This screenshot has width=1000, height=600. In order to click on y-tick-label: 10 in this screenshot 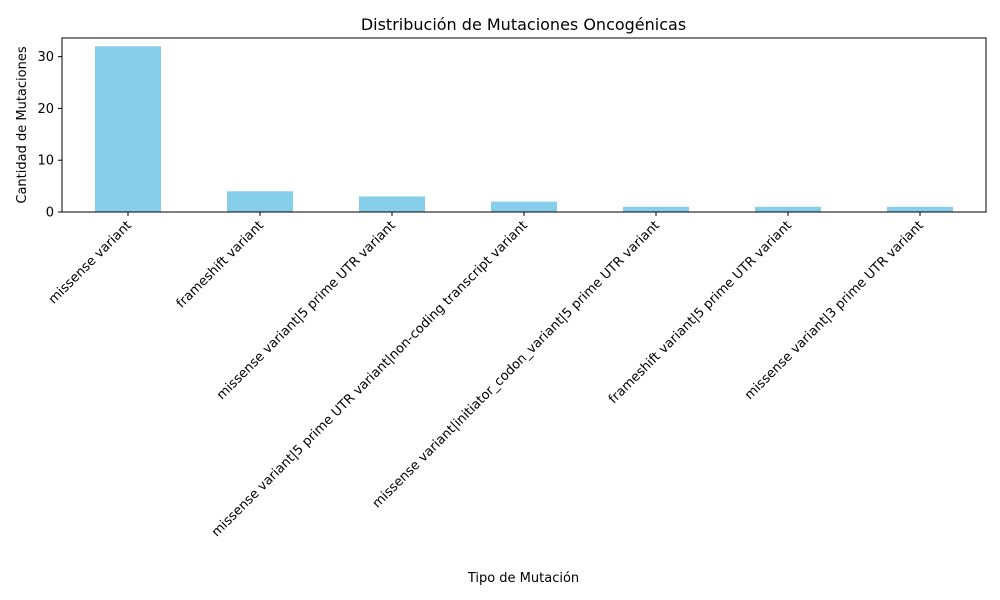, I will do `click(45, 161)`.